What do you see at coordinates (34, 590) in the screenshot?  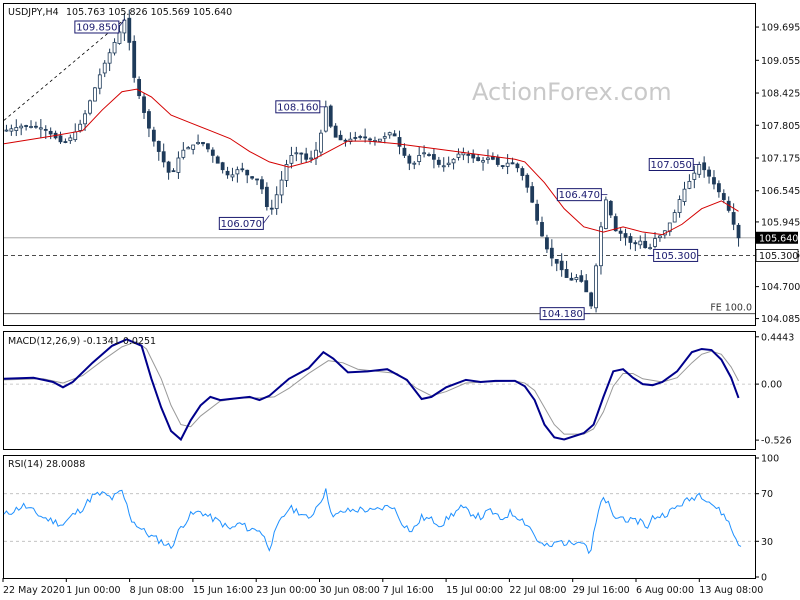 I see `x-tick-label: 22 May 2020` at bounding box center [34, 590].